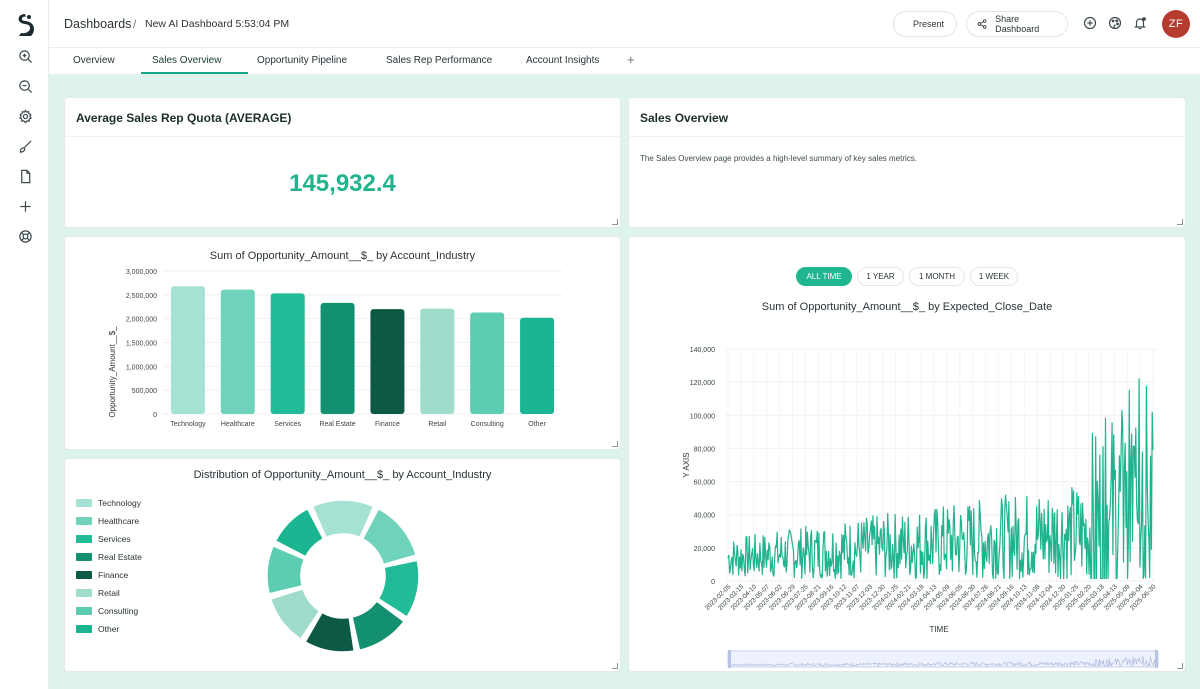 The image size is (1200, 689). I want to click on filter-all-time-button: ALL TIME, so click(824, 276).